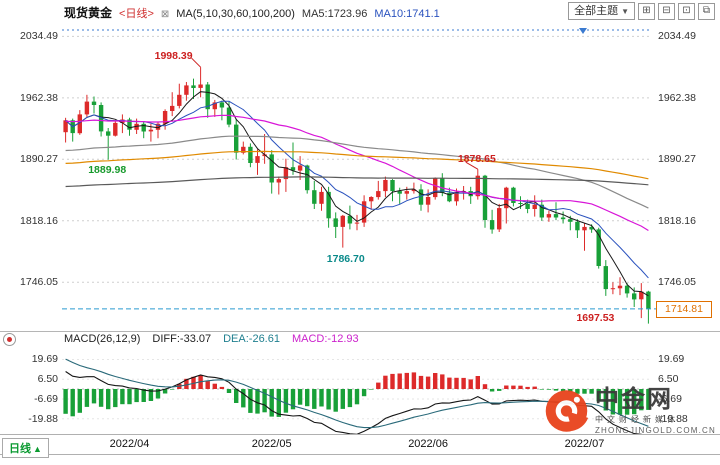 The height and width of the screenshot is (465, 720). I want to click on window-controls: 全部主题 ▼ ⊞ ⊟ ⊡ ⧉, so click(641, 11).